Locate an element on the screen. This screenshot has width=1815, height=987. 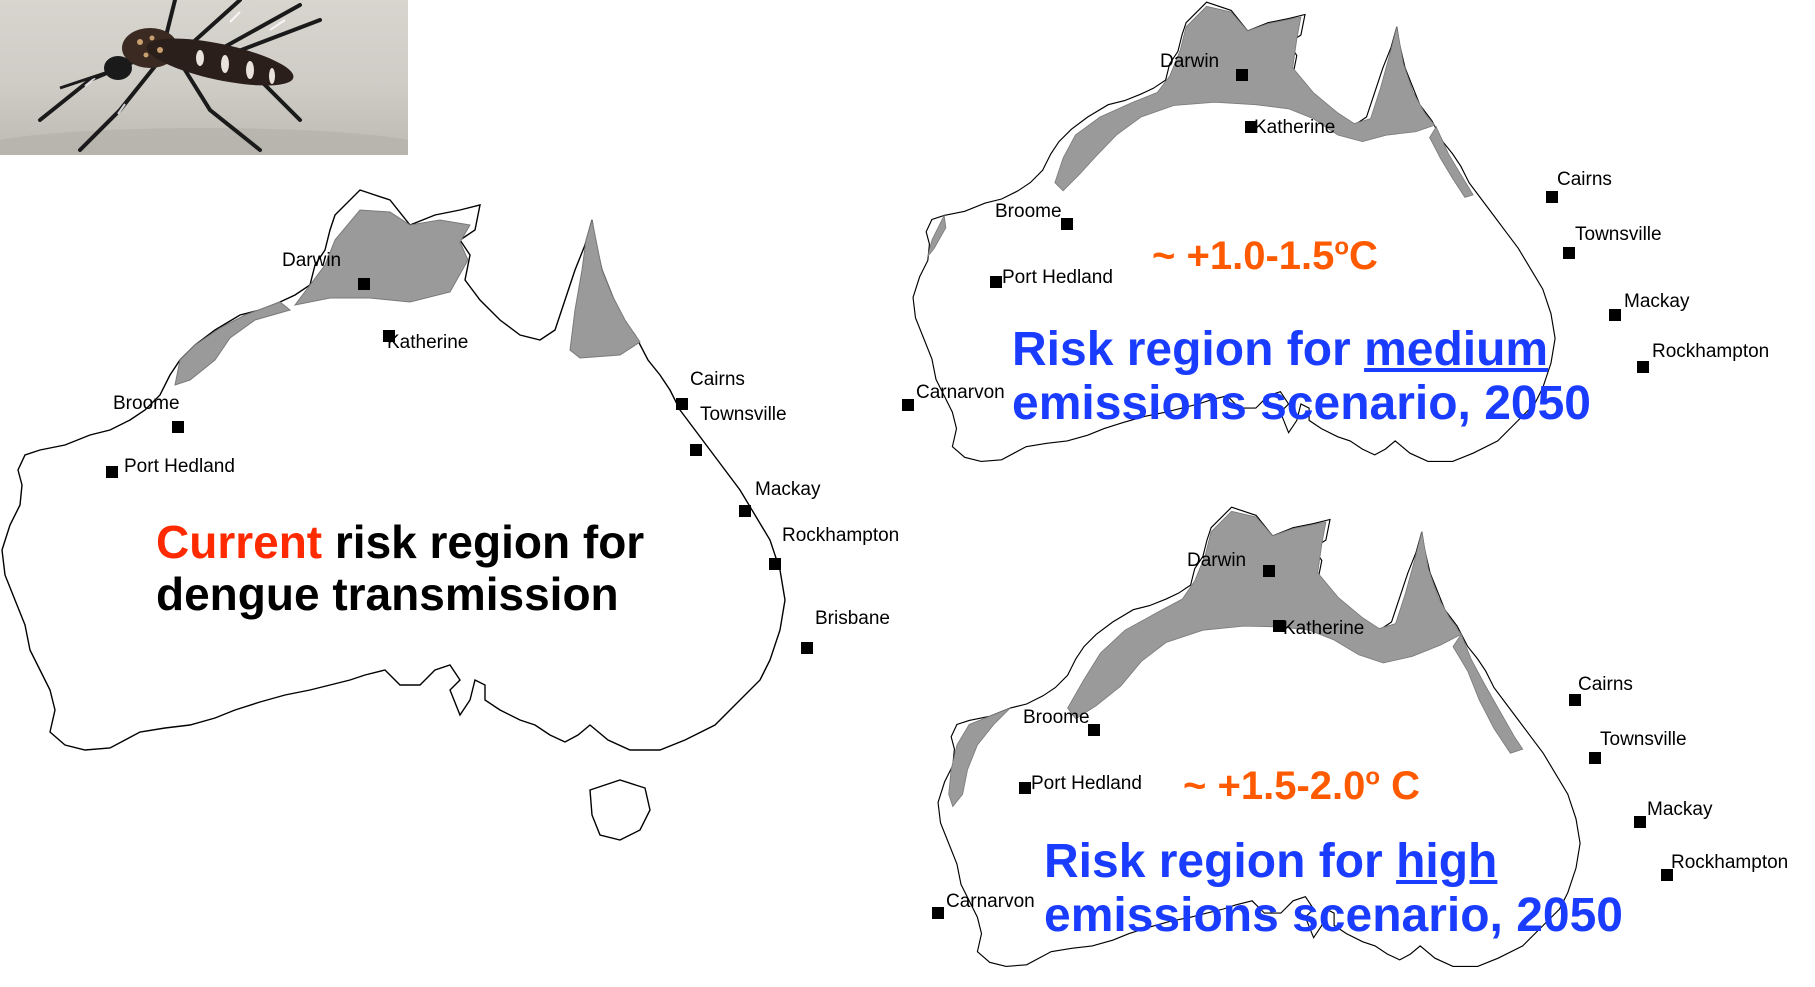
caption-high-line2: emissions scenario, 2050 is located at coordinates (1333, 915).